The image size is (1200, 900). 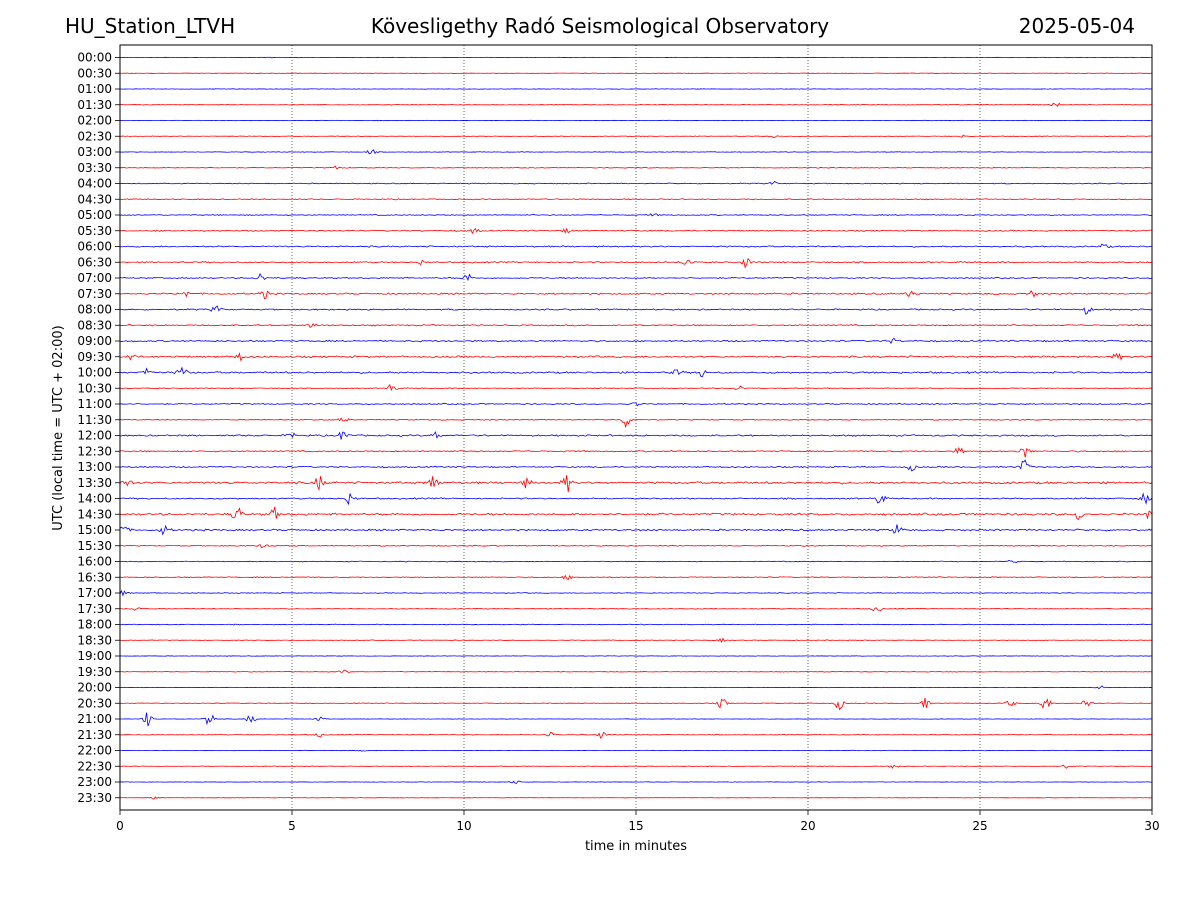 What do you see at coordinates (94, 593) in the screenshot?
I see `y-tick-label: 17:00` at bounding box center [94, 593].